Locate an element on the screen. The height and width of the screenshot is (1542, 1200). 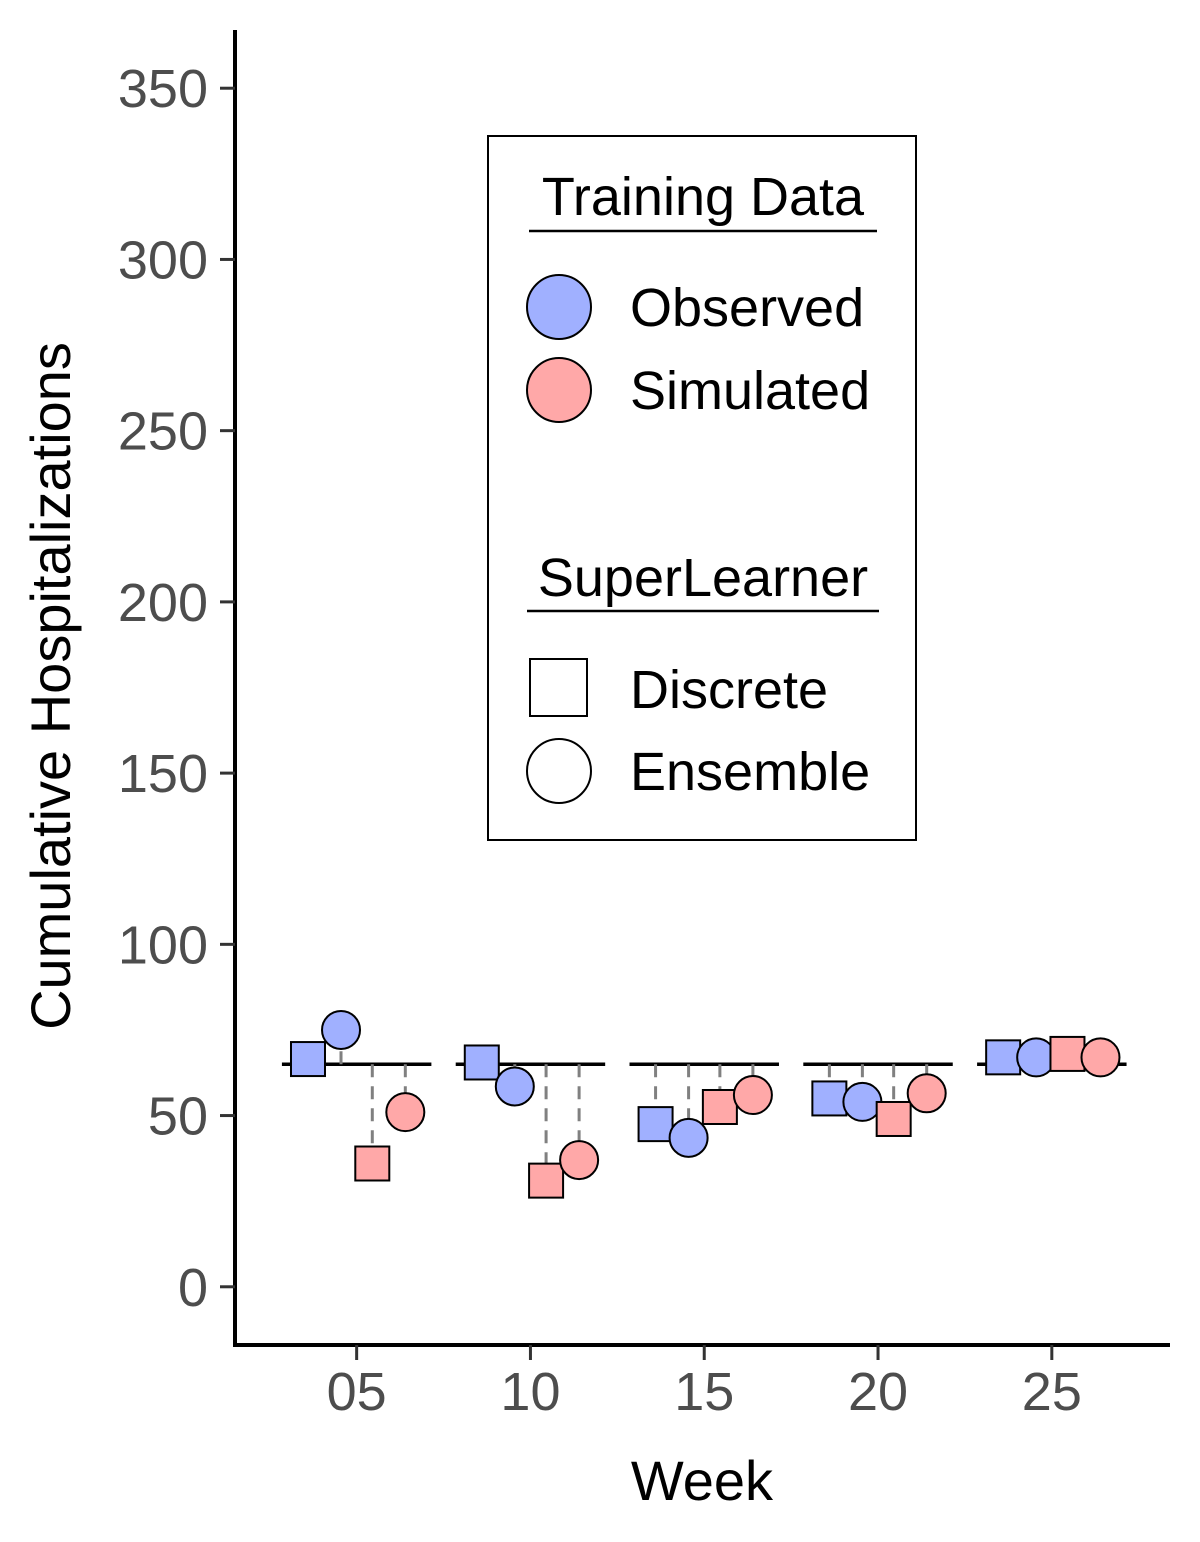
plot-points is located at coordinates (705, 1104).